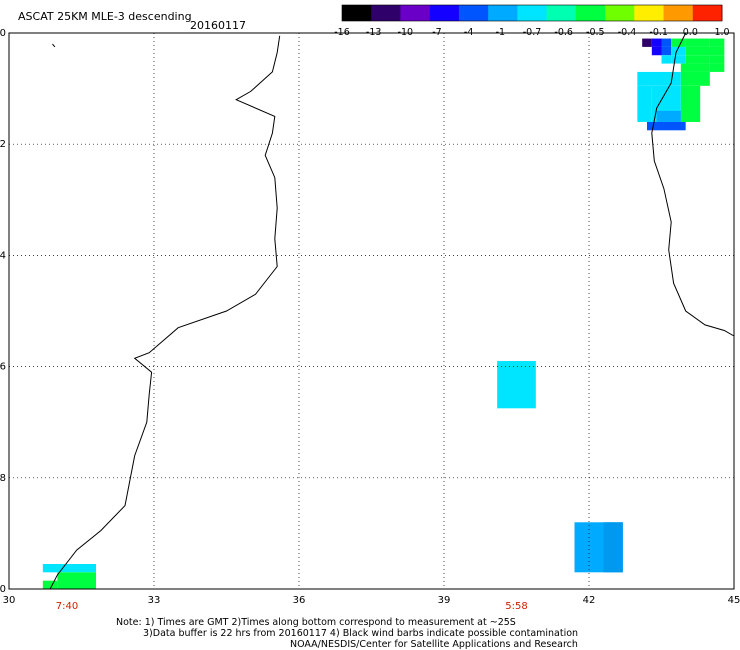 The image size is (740, 650). What do you see at coordinates (3, 144) in the screenshot?
I see `y-tick-label: -22` at bounding box center [3, 144].